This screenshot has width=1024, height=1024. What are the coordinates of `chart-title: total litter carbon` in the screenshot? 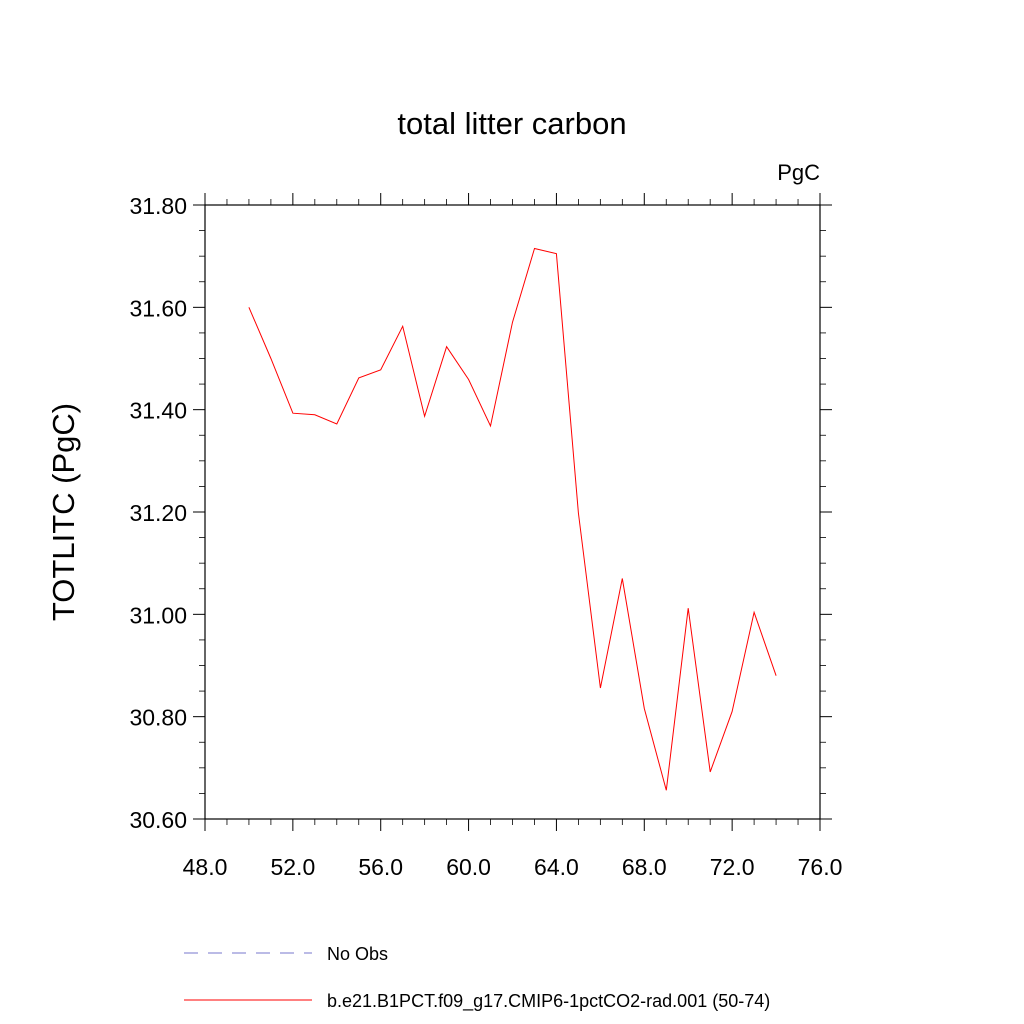 It's located at (511, 123).